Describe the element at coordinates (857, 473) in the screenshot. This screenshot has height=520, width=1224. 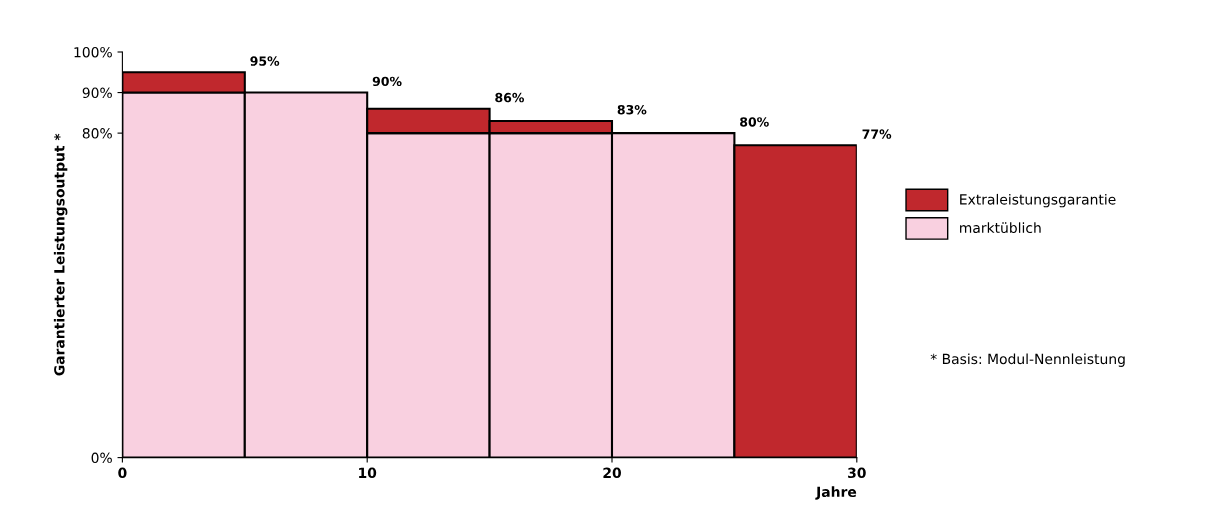
I see `x-tick-label: 30` at that location.